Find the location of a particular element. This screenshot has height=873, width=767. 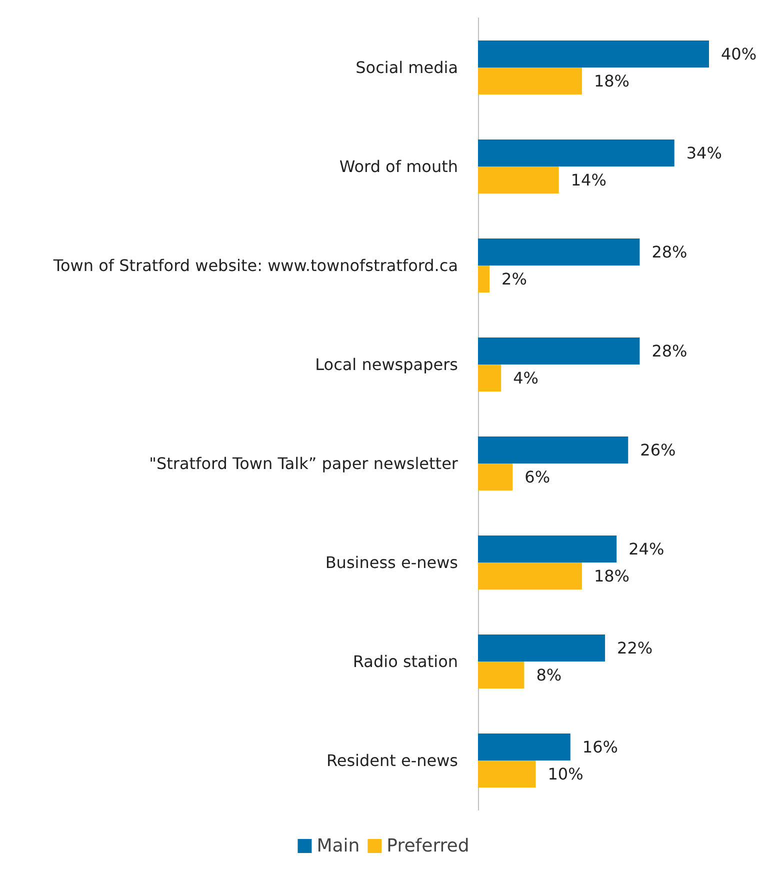

data-label: 14% is located at coordinates (588, 180).